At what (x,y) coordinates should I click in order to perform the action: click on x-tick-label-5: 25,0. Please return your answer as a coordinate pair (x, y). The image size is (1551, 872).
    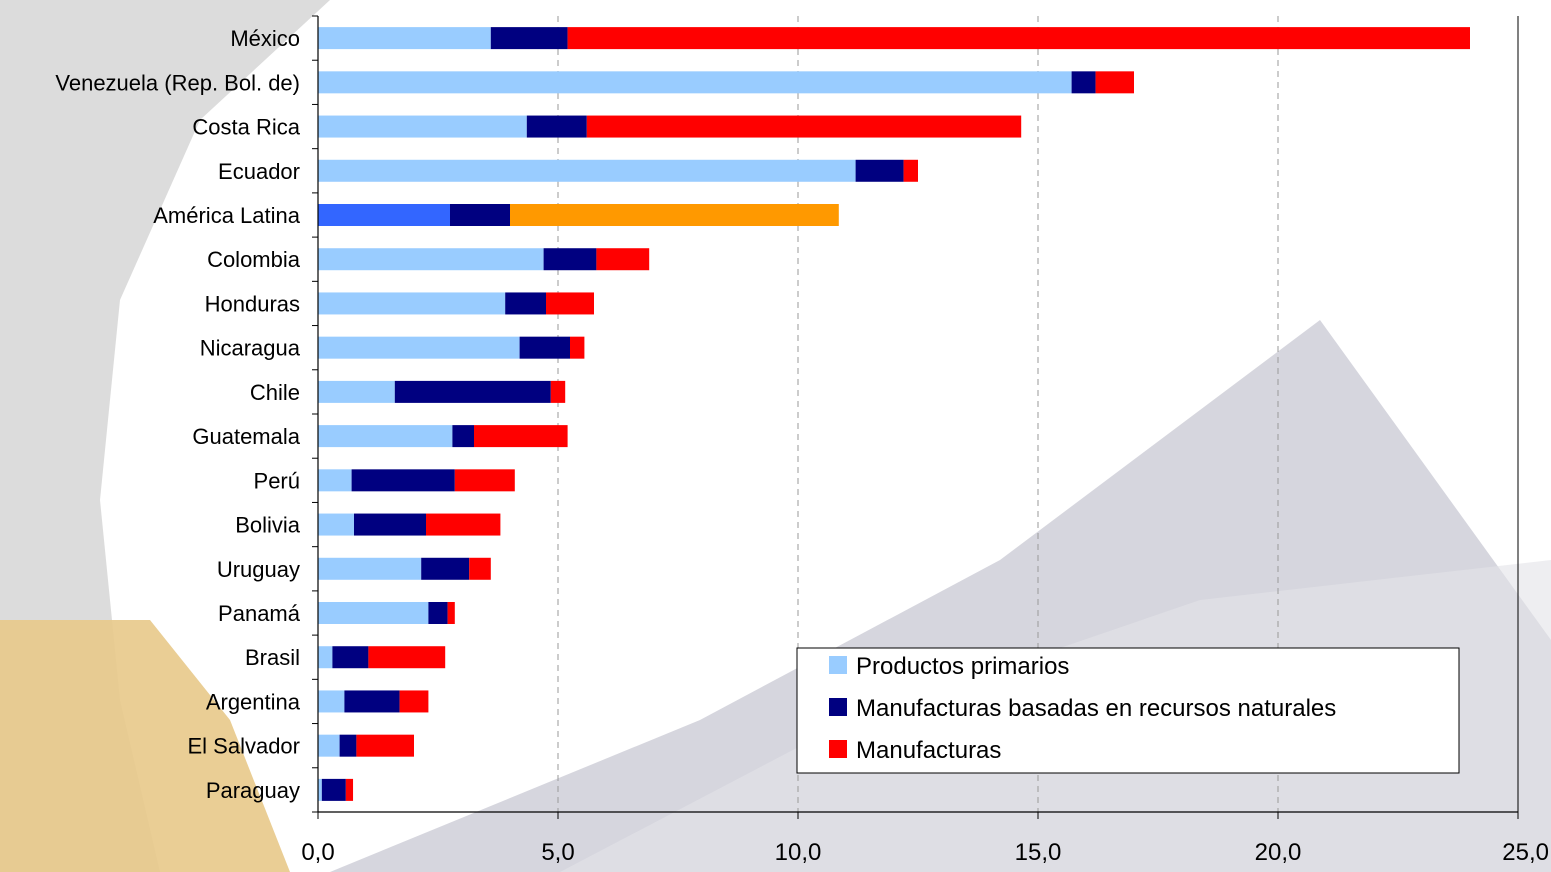
    Looking at the image, I should click on (1525, 852).